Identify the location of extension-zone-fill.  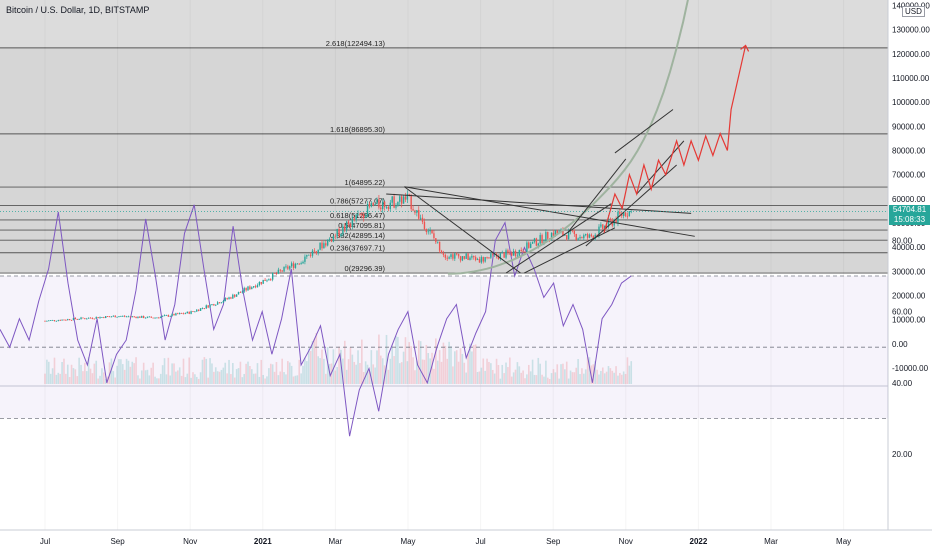
(444, 24).